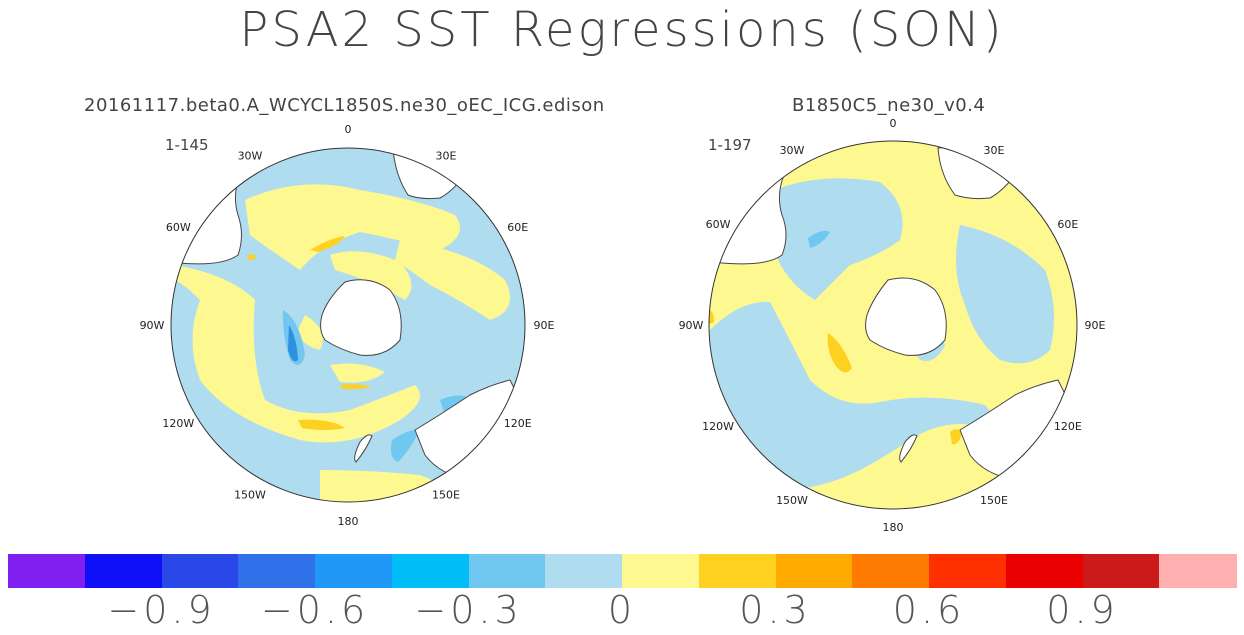 The width and height of the screenshot is (1244, 635). I want to click on panel-2-subtitle: B1850C5_ne30_v0.4, so click(889, 105).